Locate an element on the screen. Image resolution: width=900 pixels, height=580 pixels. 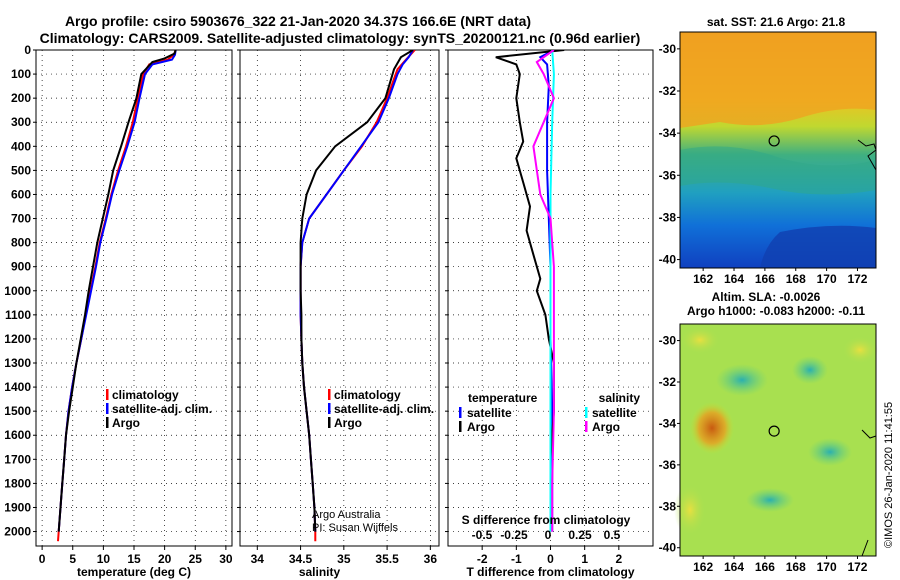
x-tick-label: 34.5 is located at coordinates (301, 559).